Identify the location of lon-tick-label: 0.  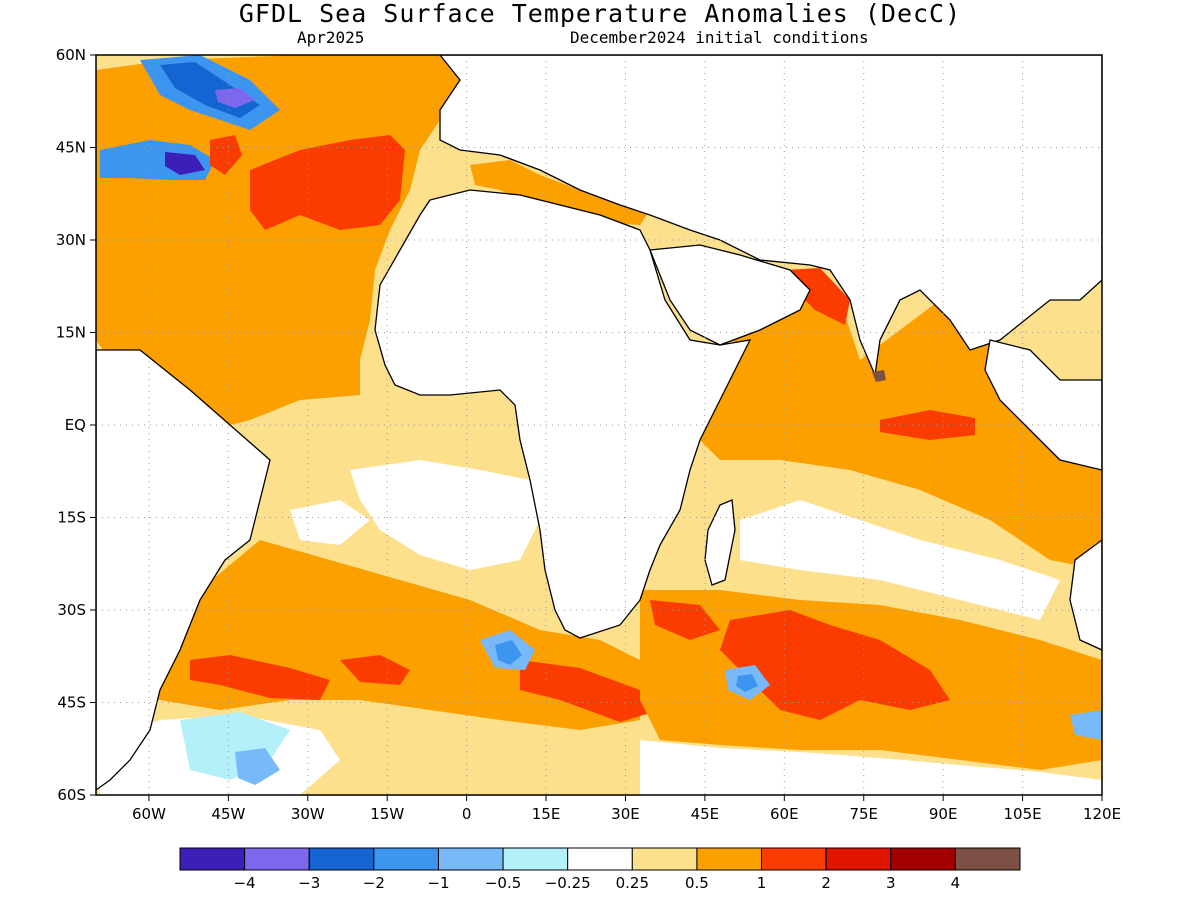
(467, 814).